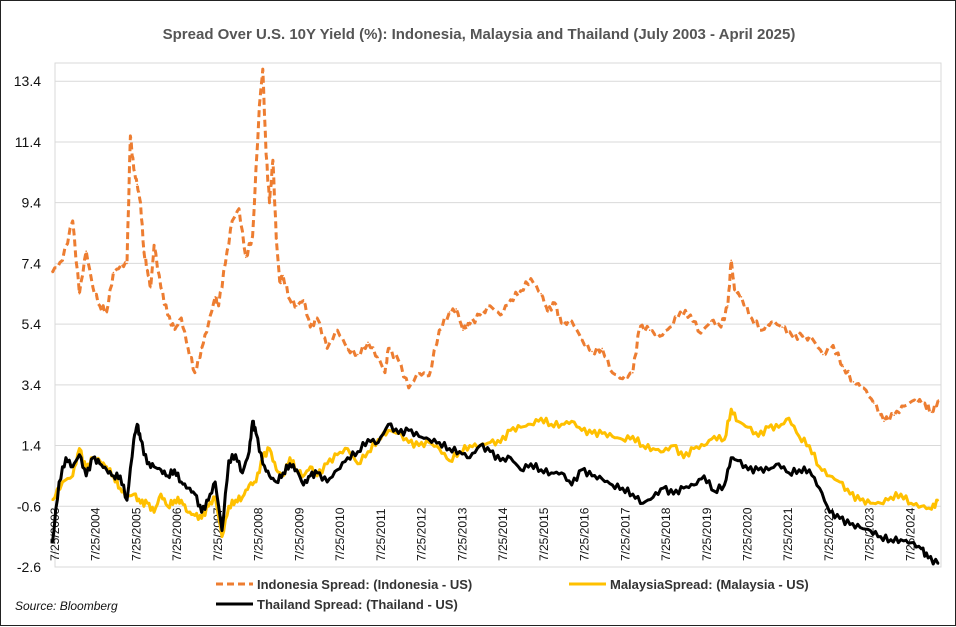 This screenshot has width=956, height=627. Describe the element at coordinates (544, 534) in the screenshot. I see `x-tick-label: 7/25/2015` at that location.